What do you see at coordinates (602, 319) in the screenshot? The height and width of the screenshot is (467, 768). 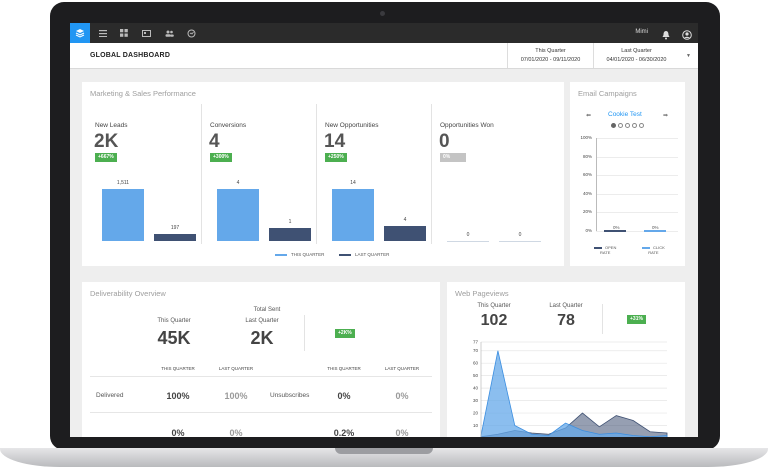 I see `divider` at bounding box center [602, 319].